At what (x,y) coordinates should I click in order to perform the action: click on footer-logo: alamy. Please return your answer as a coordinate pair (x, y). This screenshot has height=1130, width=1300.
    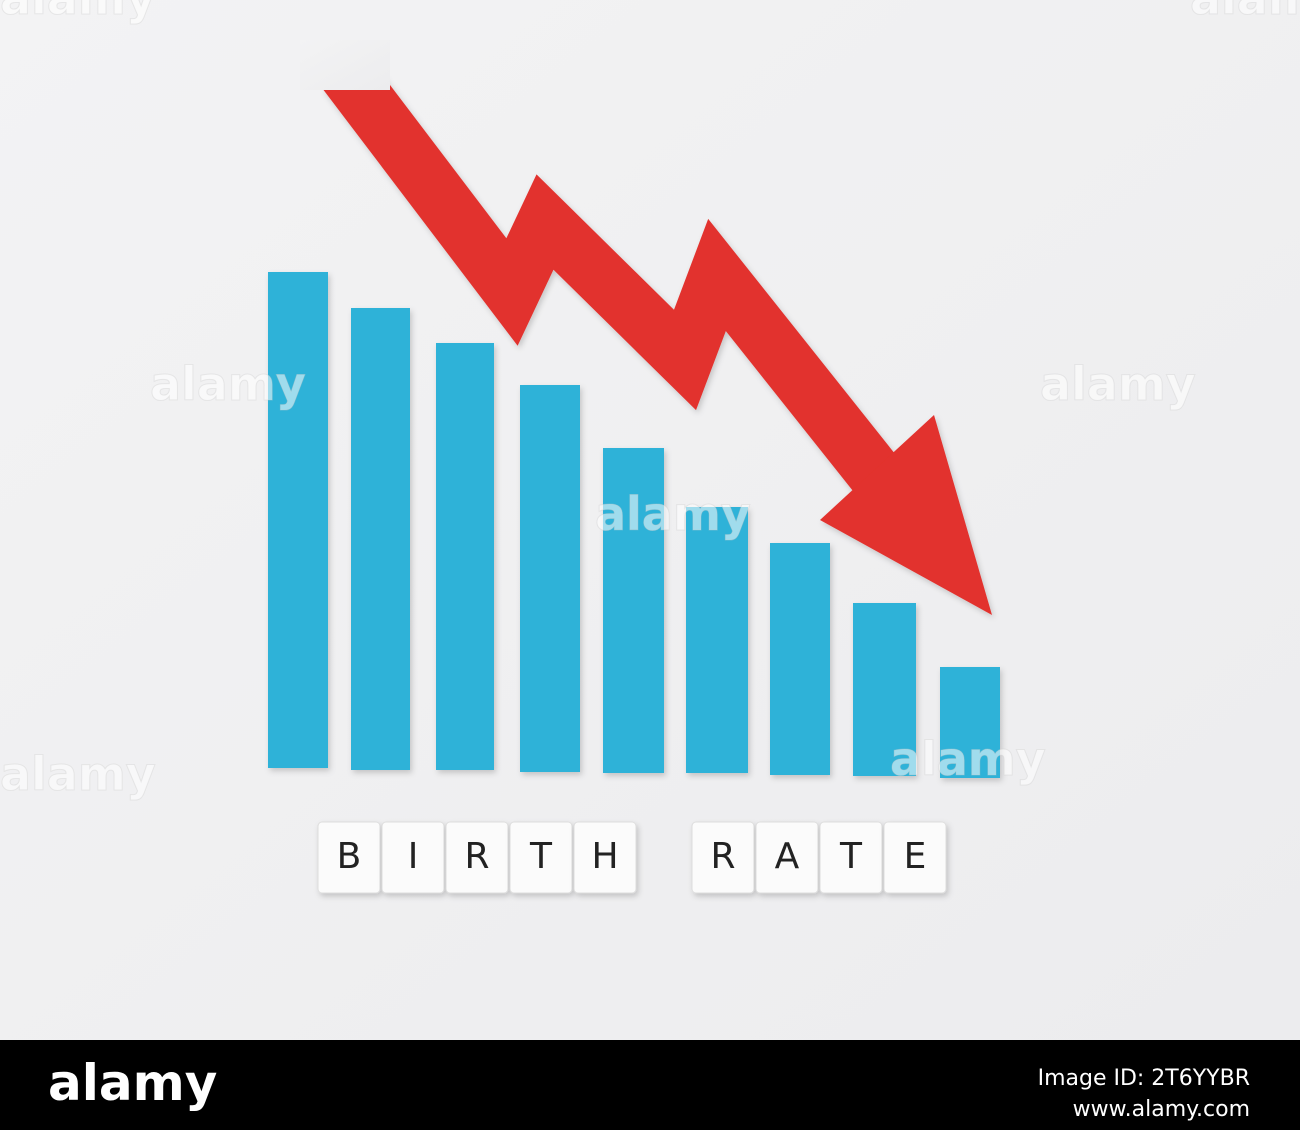
    Looking at the image, I should click on (132, 1083).